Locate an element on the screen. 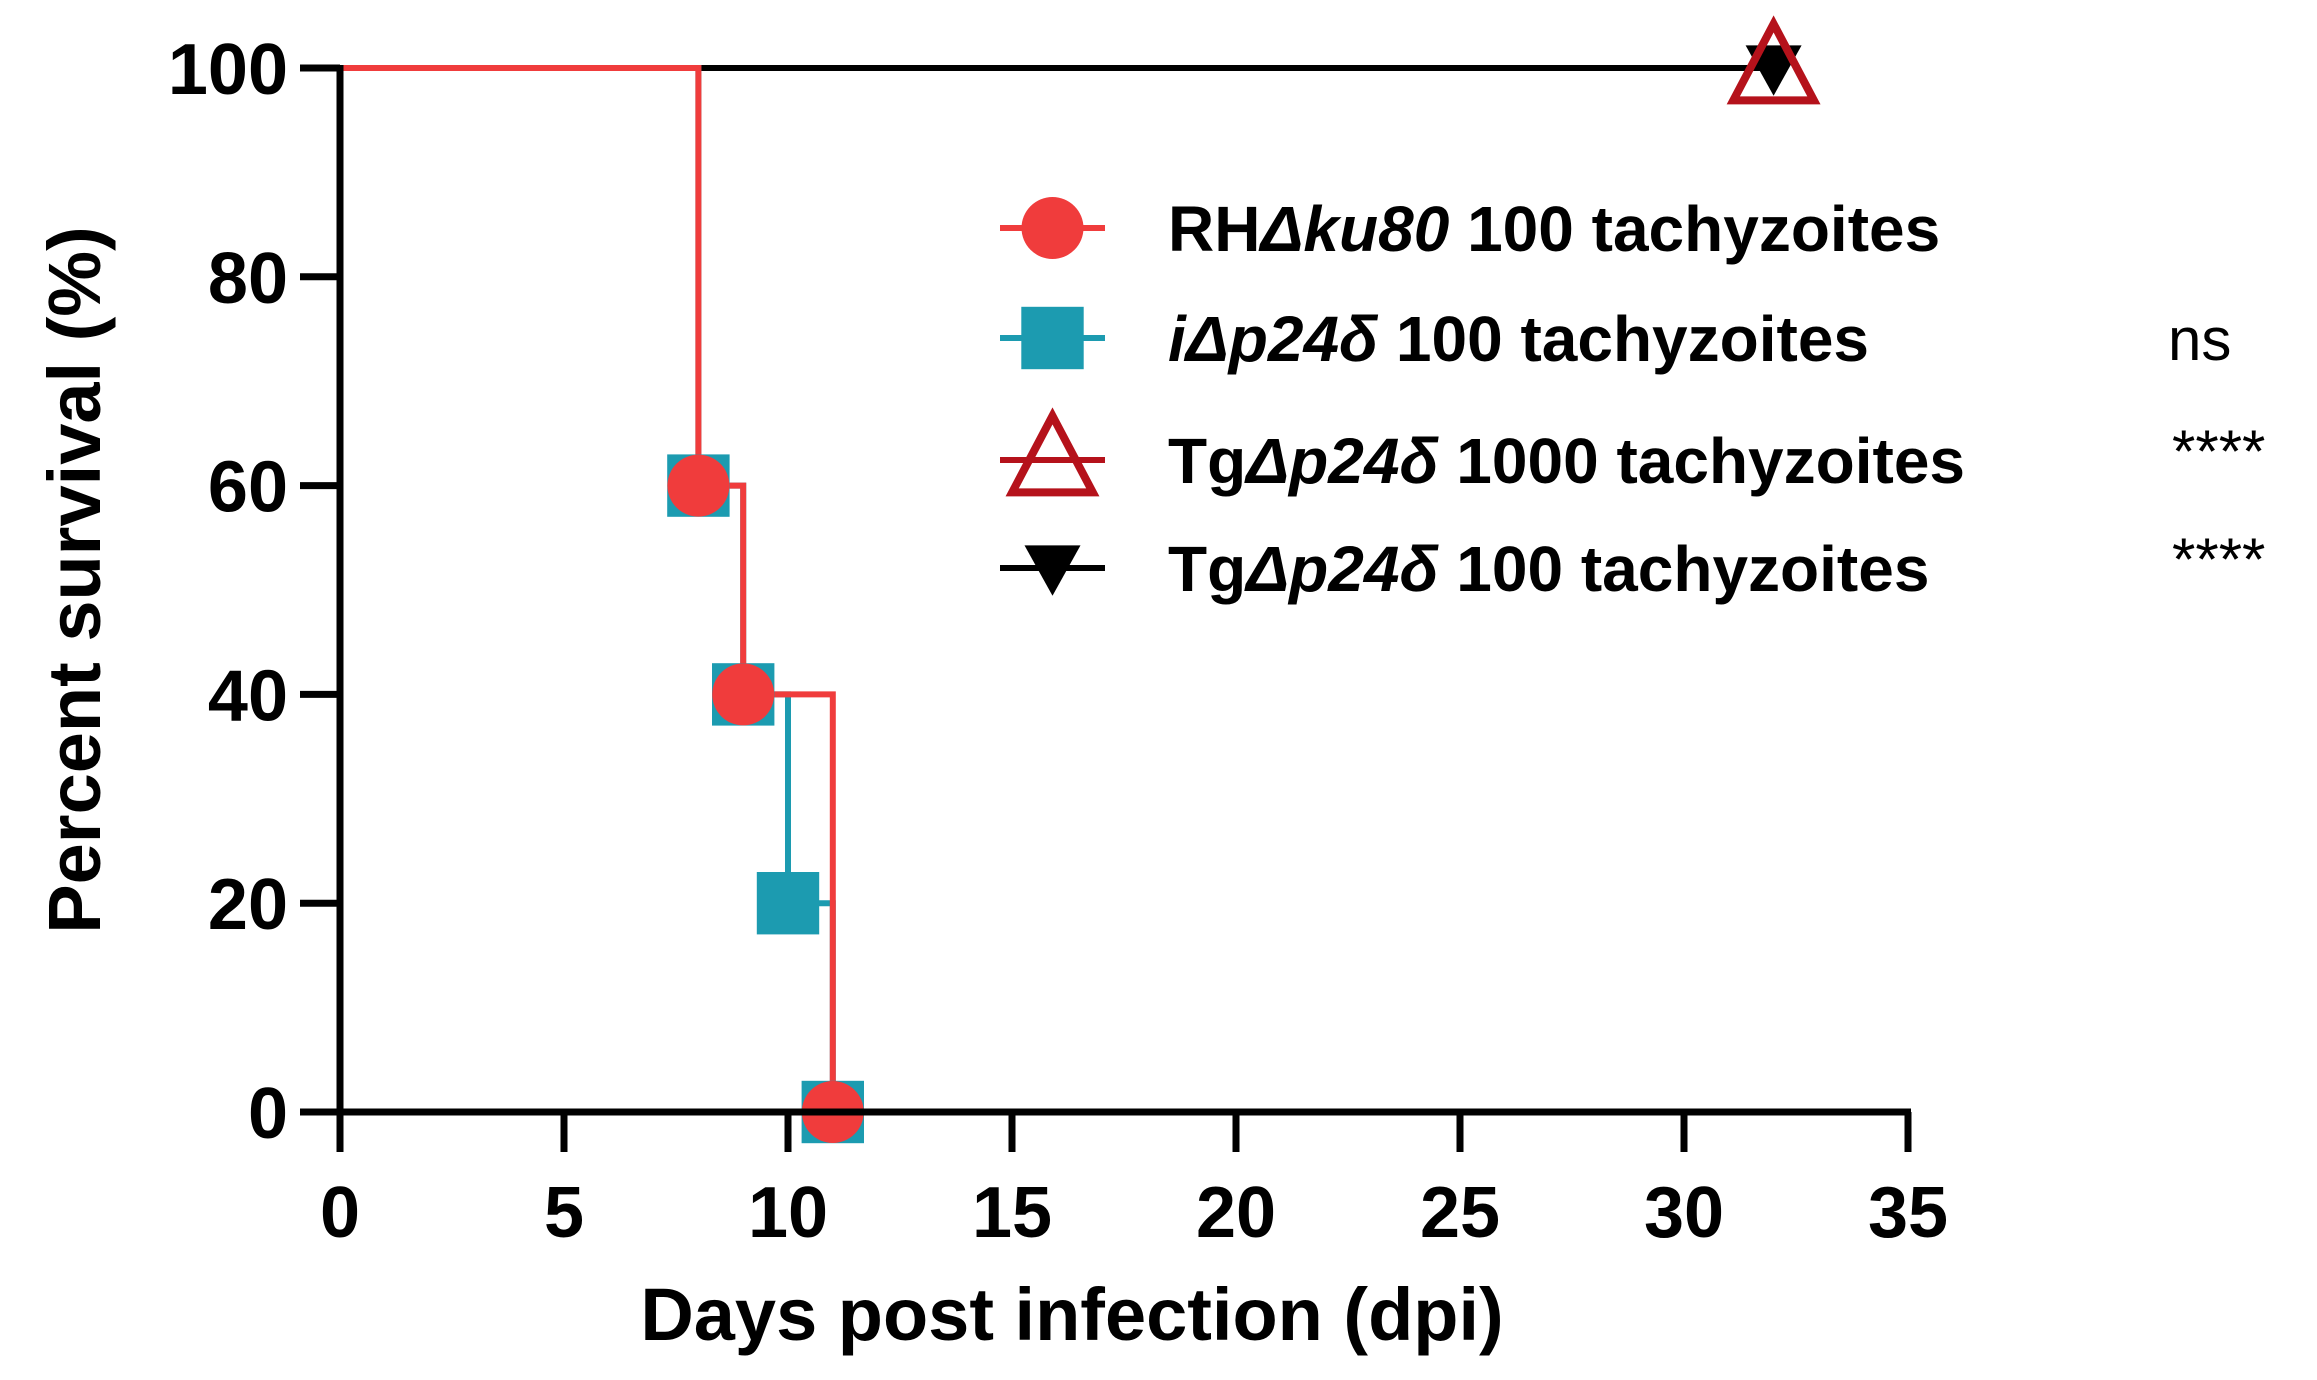 The height and width of the screenshot is (1380, 2317). x-axis-title: Days post infection (dpi) is located at coordinates (1071, 1314).